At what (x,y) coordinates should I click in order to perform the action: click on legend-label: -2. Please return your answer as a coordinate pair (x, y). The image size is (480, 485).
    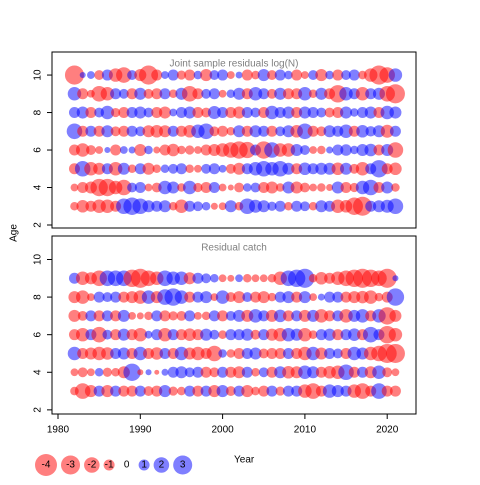
    Looking at the image, I should click on (91, 465).